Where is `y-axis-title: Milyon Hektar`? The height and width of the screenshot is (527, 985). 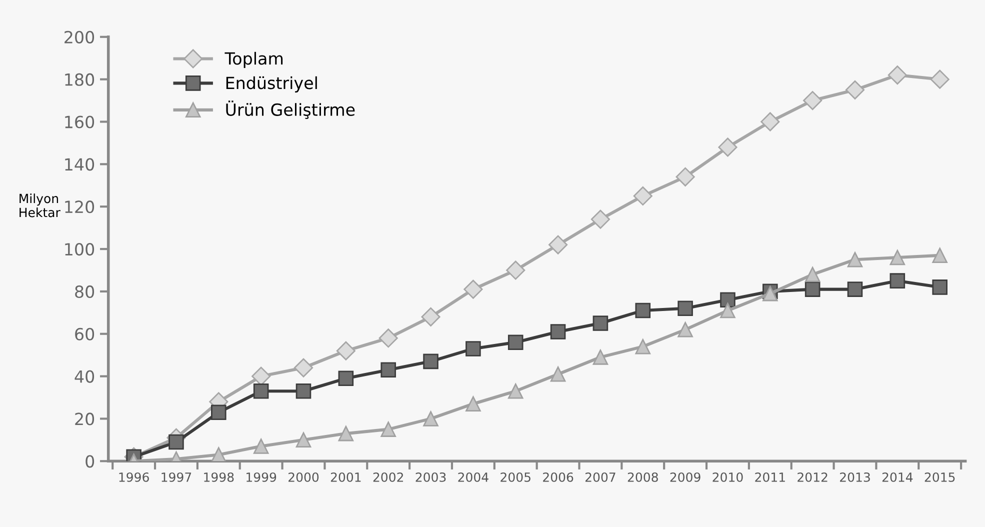
y-axis-title: Milyon Hektar is located at coordinates (40, 206).